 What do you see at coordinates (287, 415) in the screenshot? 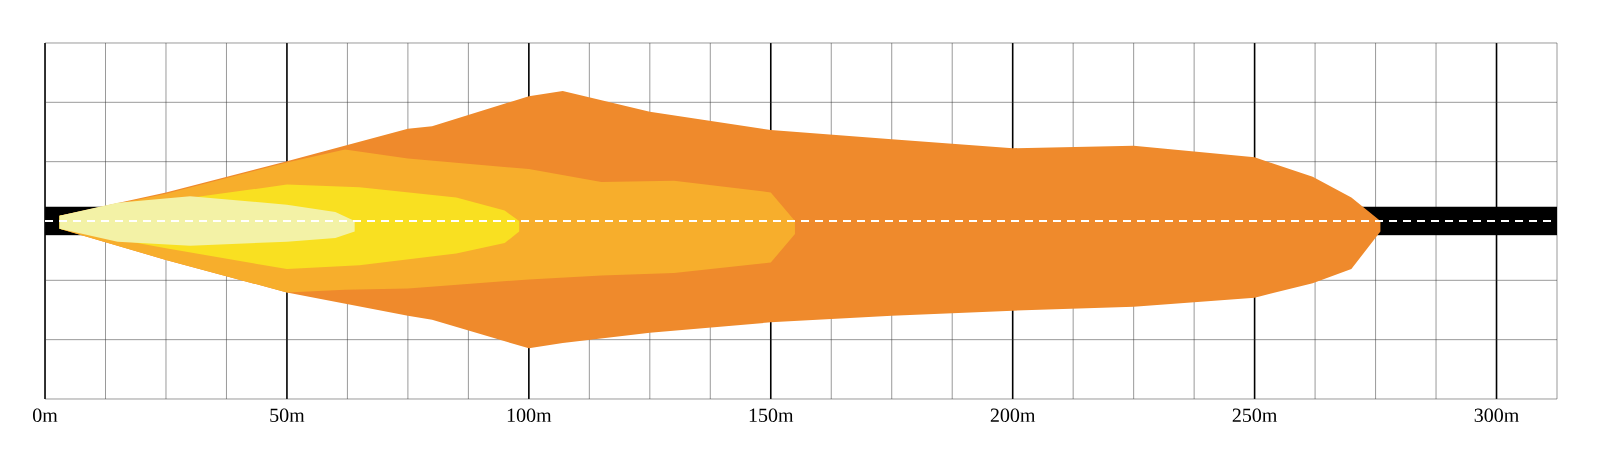
I see `x-tick-label: 50m` at bounding box center [287, 415].